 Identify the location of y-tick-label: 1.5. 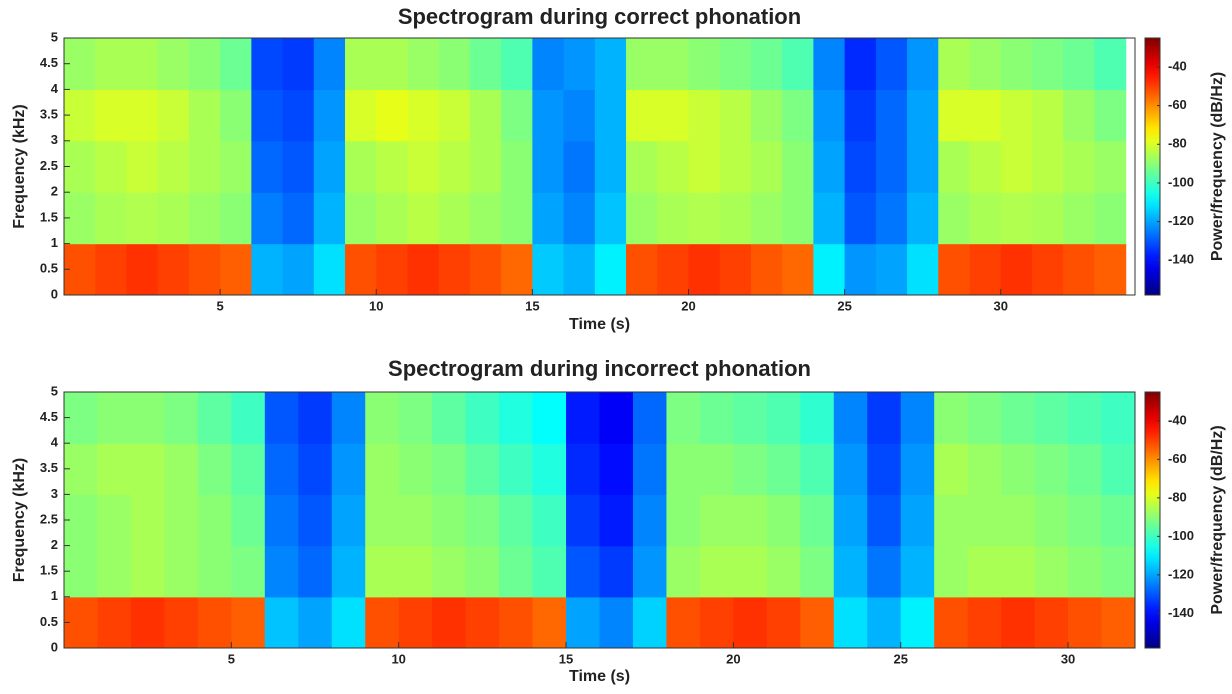
(49, 570).